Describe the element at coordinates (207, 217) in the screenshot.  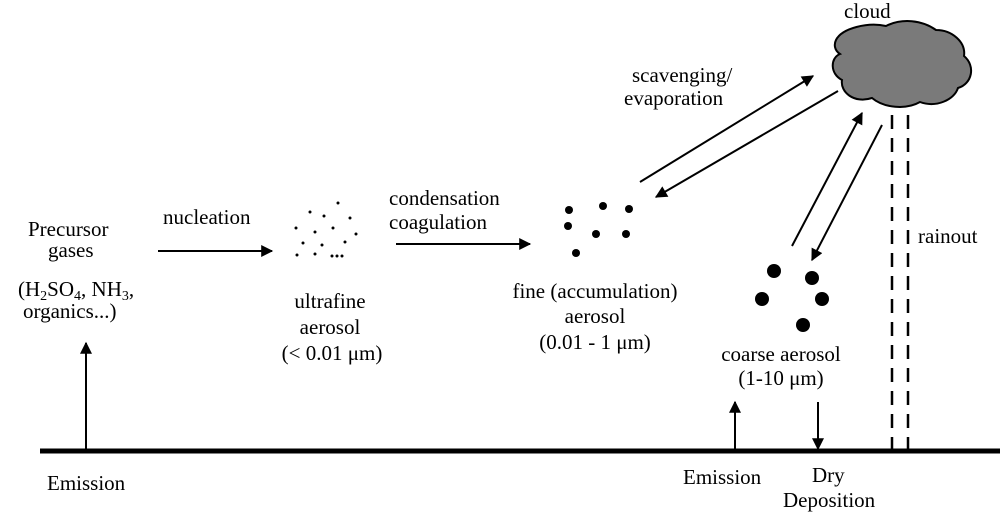
I see `nucleation-label: nucleation` at that location.